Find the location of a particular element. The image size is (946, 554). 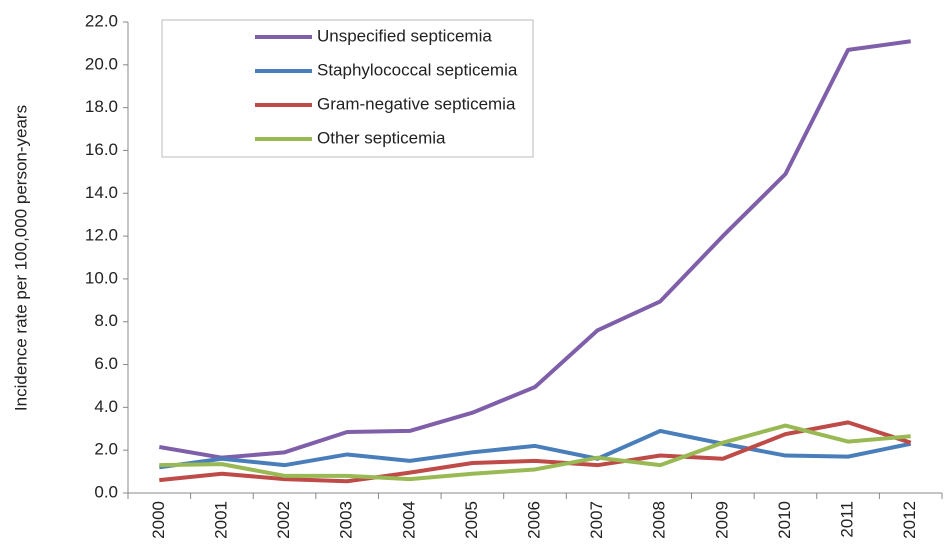

y-axis-label: Incidence rate per 100,000 person-years is located at coordinates (20, 258).